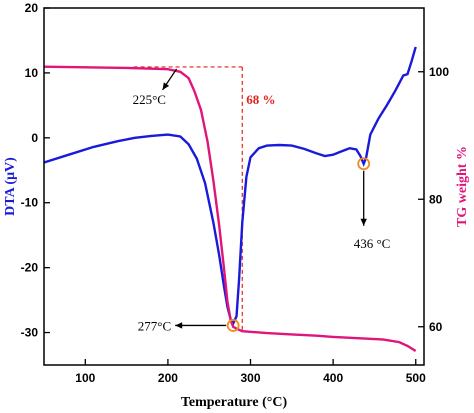  I want to click on annotation-436: 436 °C, so click(372, 243).